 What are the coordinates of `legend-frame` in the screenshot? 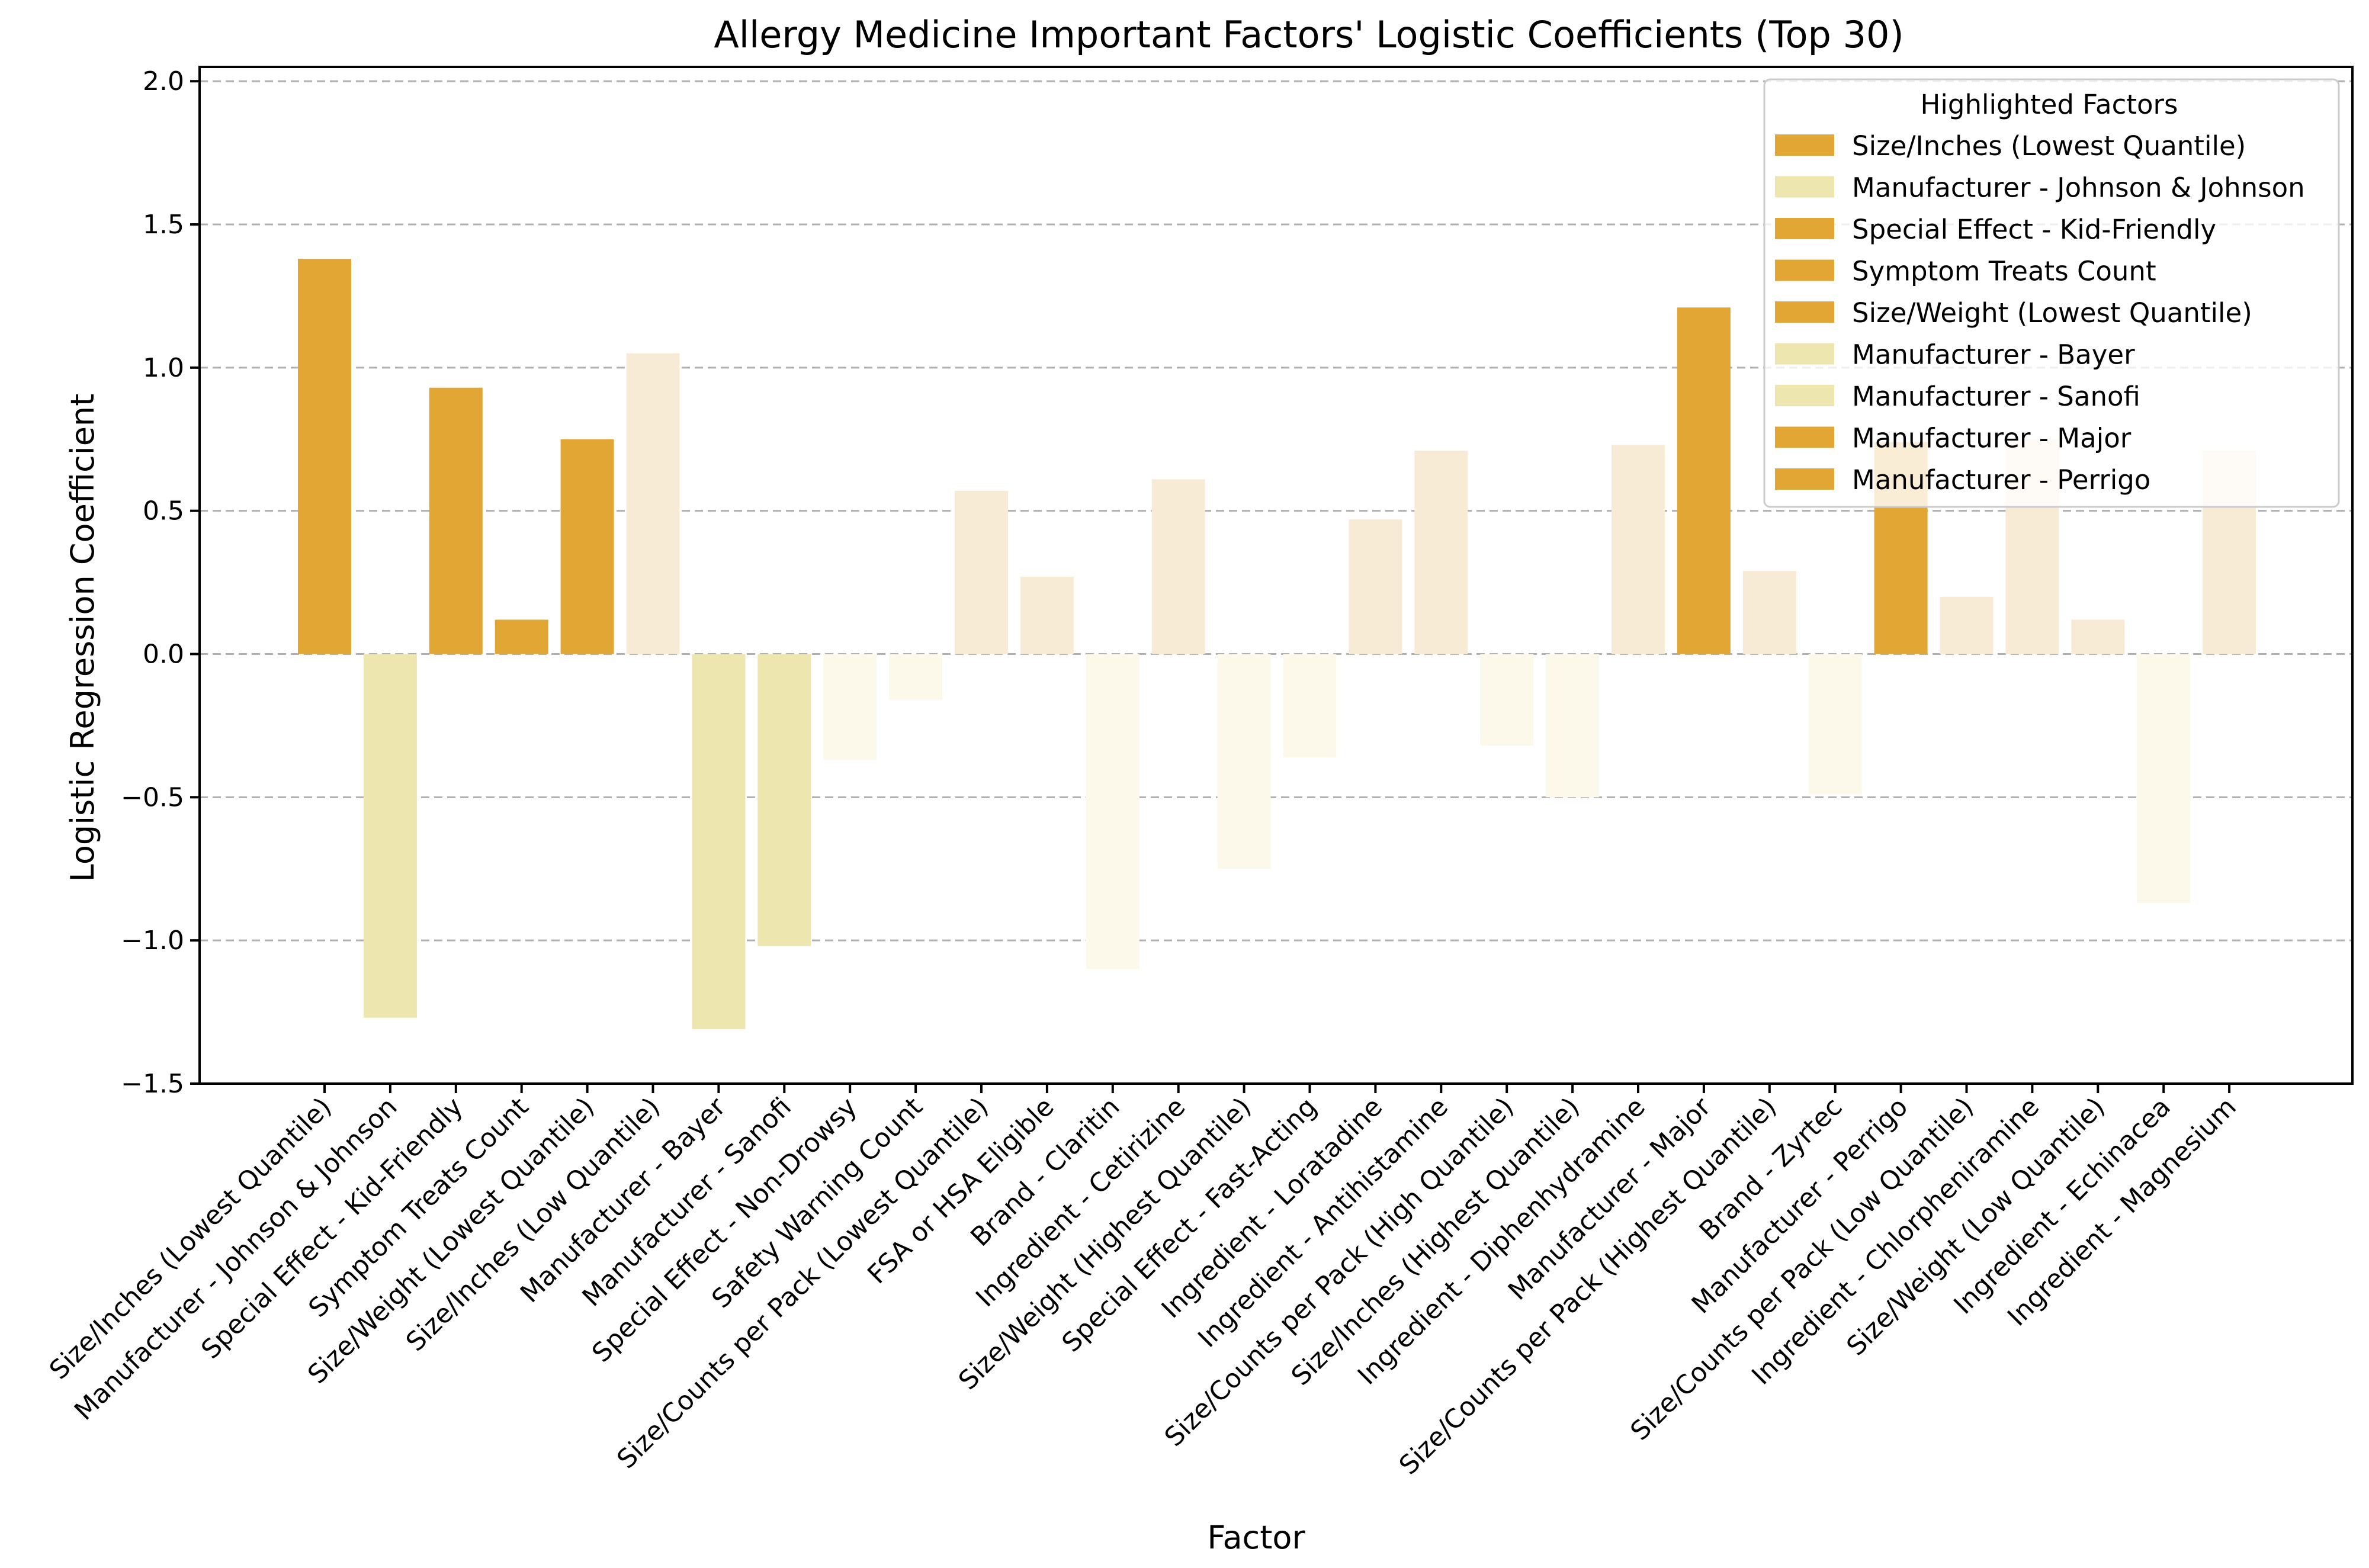 It's located at (2052, 293).